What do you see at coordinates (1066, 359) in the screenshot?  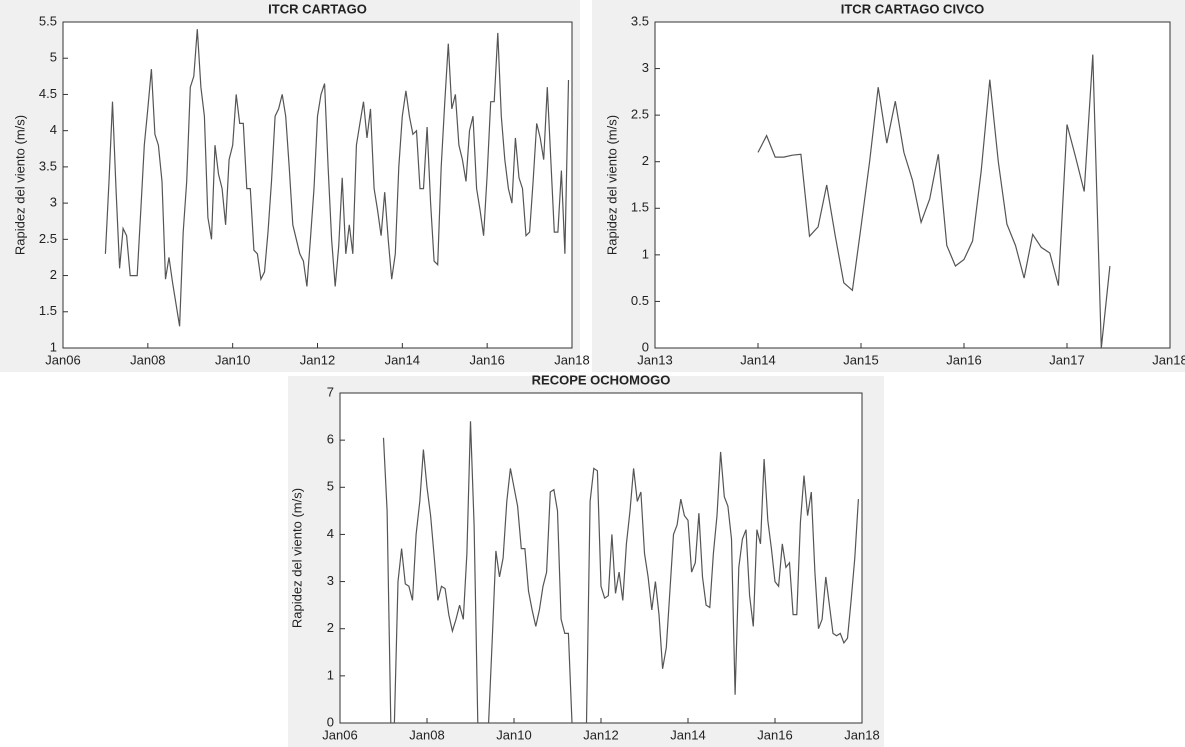 I see `x-tick-label: Jan17` at bounding box center [1066, 359].